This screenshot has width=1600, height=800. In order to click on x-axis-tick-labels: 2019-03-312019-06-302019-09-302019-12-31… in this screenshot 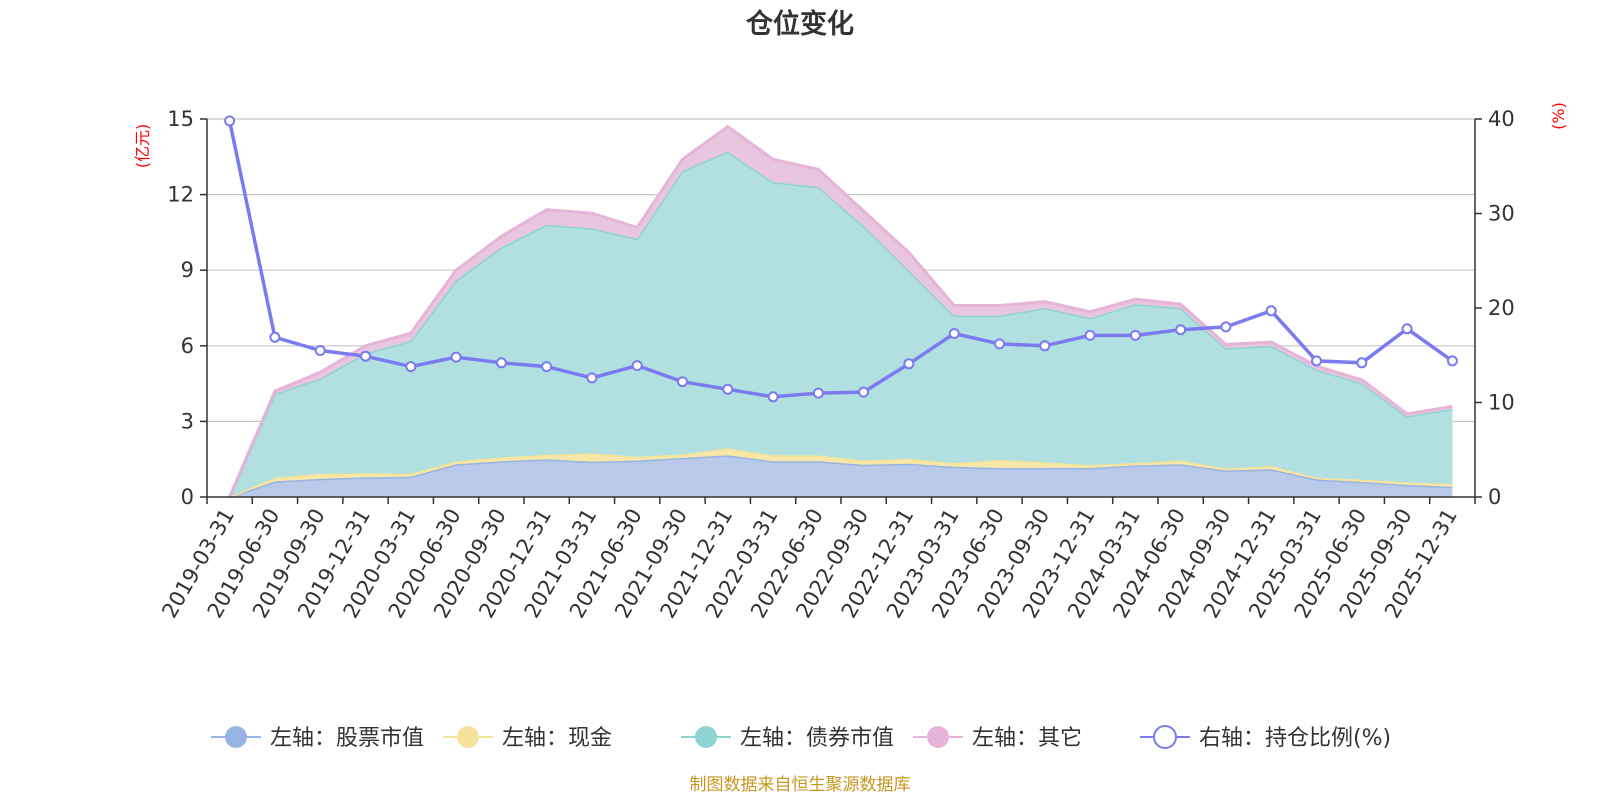, I will do `click(809, 563)`.